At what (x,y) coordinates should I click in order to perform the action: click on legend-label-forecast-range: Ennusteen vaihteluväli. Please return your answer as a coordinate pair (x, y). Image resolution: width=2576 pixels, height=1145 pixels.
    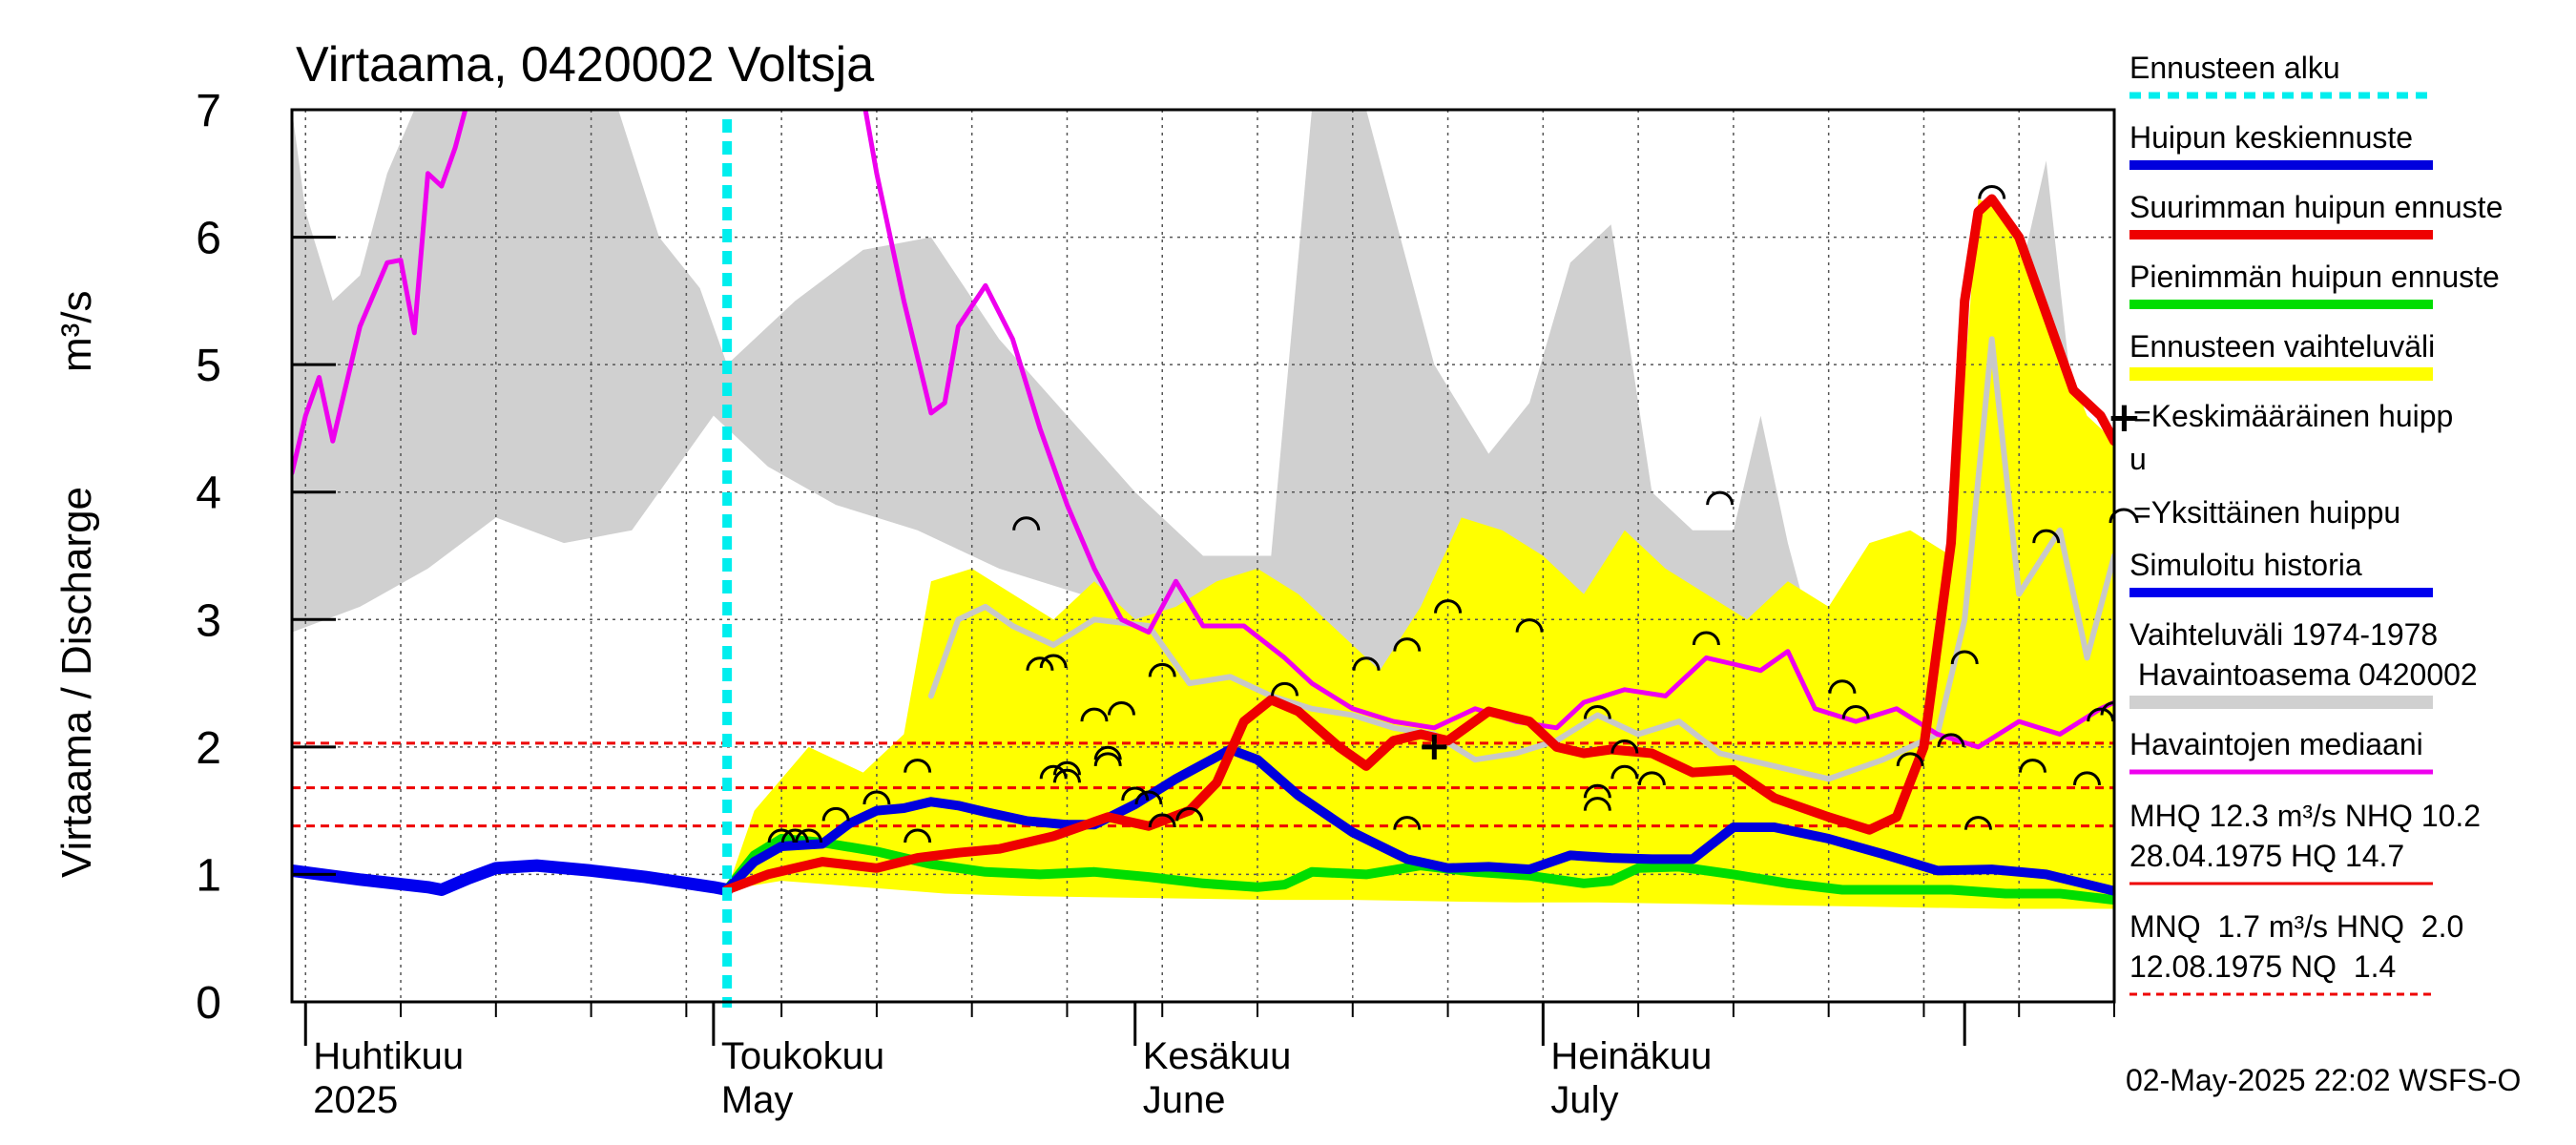
    Looking at the image, I should click on (2282, 347).